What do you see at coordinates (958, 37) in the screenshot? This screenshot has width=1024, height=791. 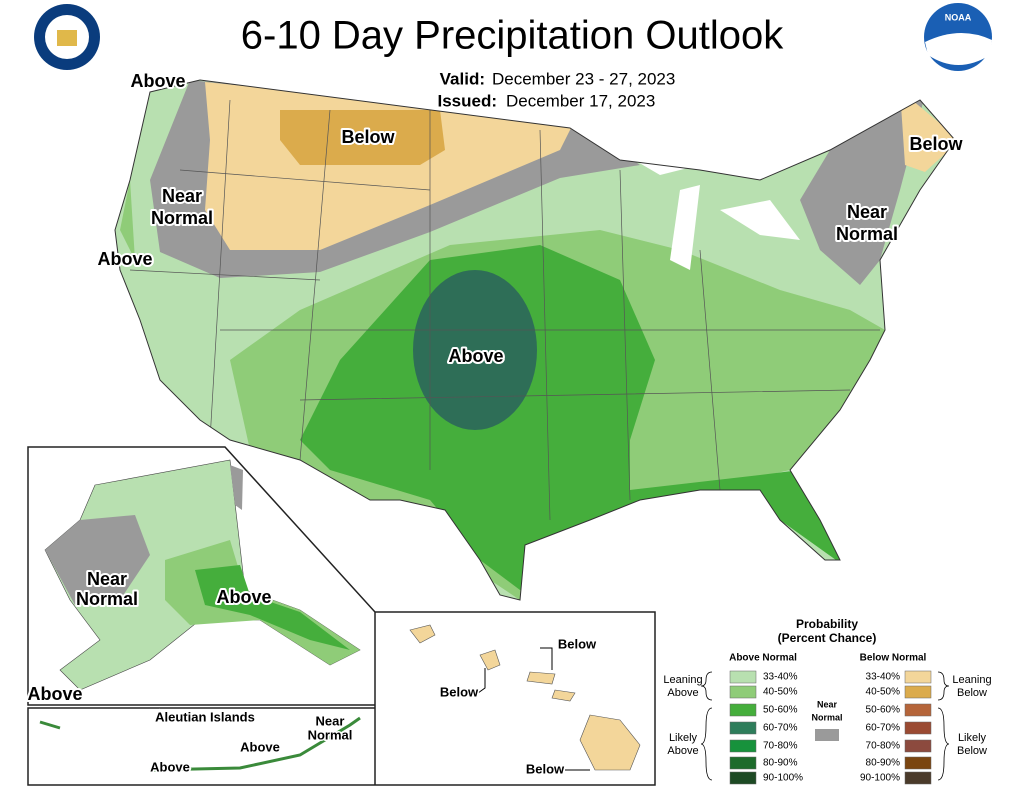 I see `noaa-logo: NOAA` at bounding box center [958, 37].